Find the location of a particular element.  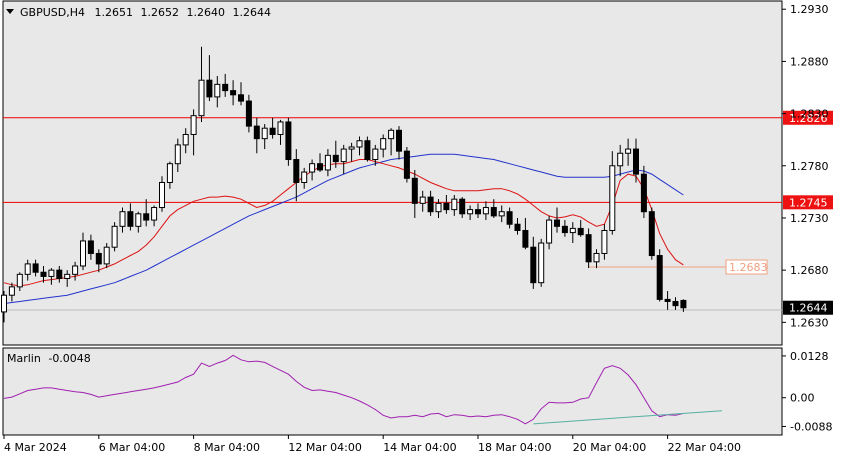

level-label: 1.2826 is located at coordinates (808, 118).